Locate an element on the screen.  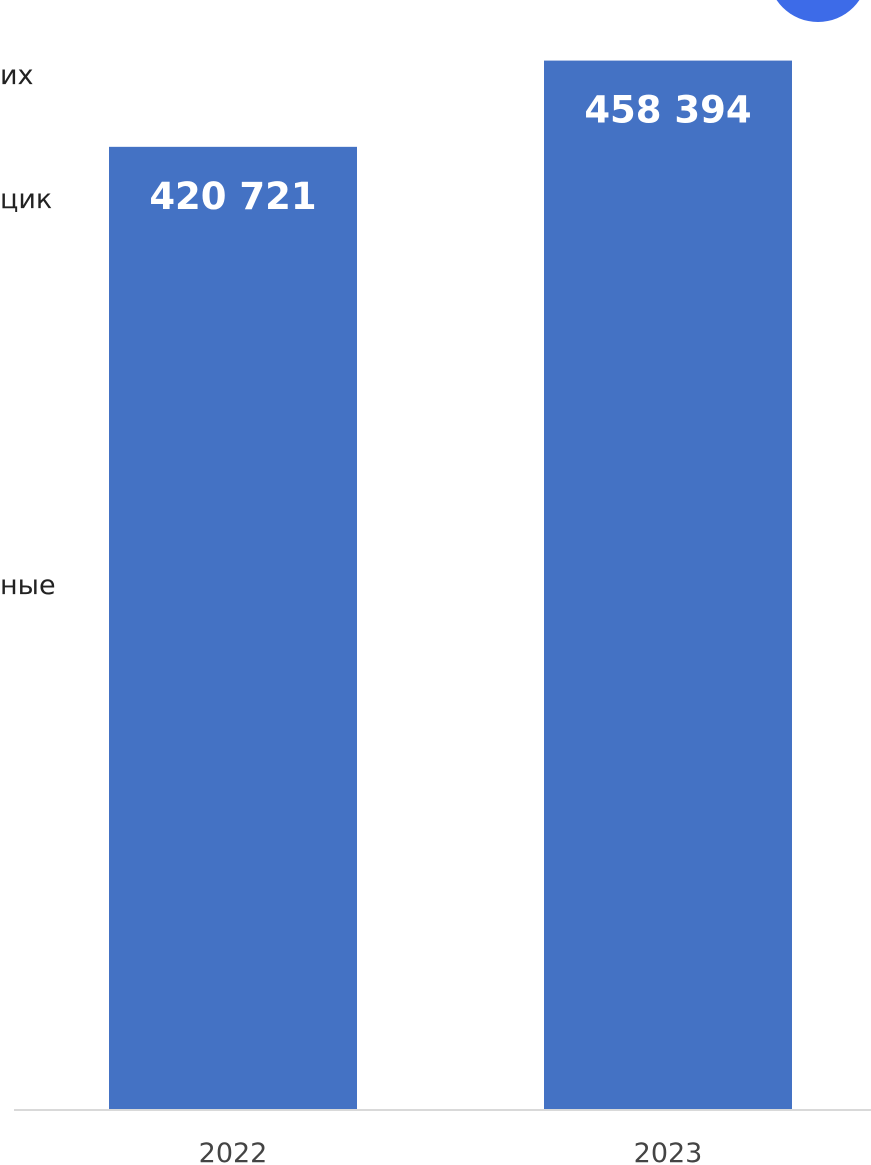
left-text-fragment-1: их is located at coordinates (17, 75).